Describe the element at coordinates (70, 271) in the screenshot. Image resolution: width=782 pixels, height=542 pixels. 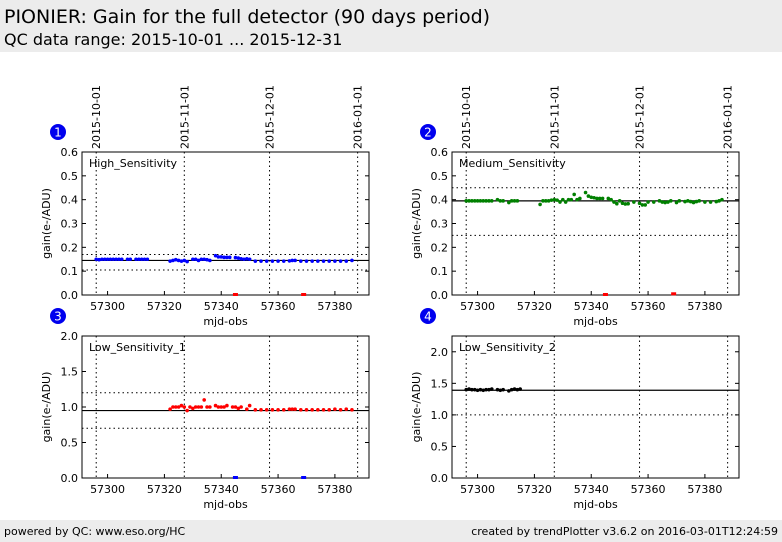
I see `y-tick-label: 0.1` at that location.